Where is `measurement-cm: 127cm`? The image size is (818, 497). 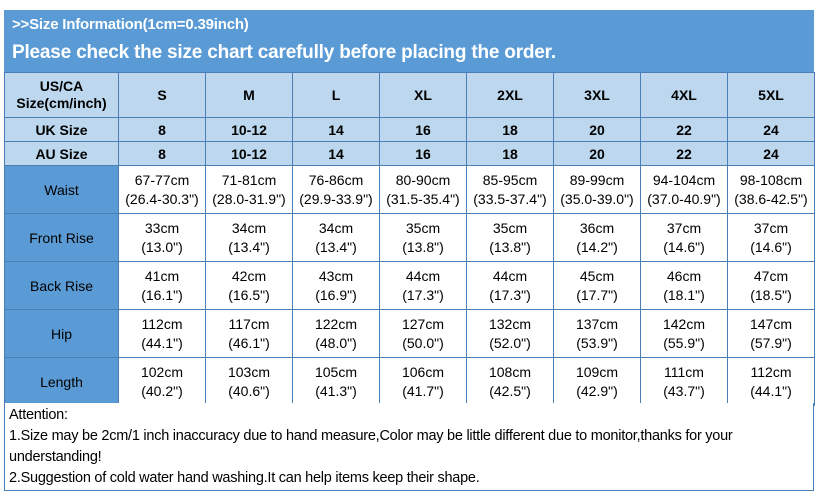
measurement-cm: 127cm is located at coordinates (423, 323).